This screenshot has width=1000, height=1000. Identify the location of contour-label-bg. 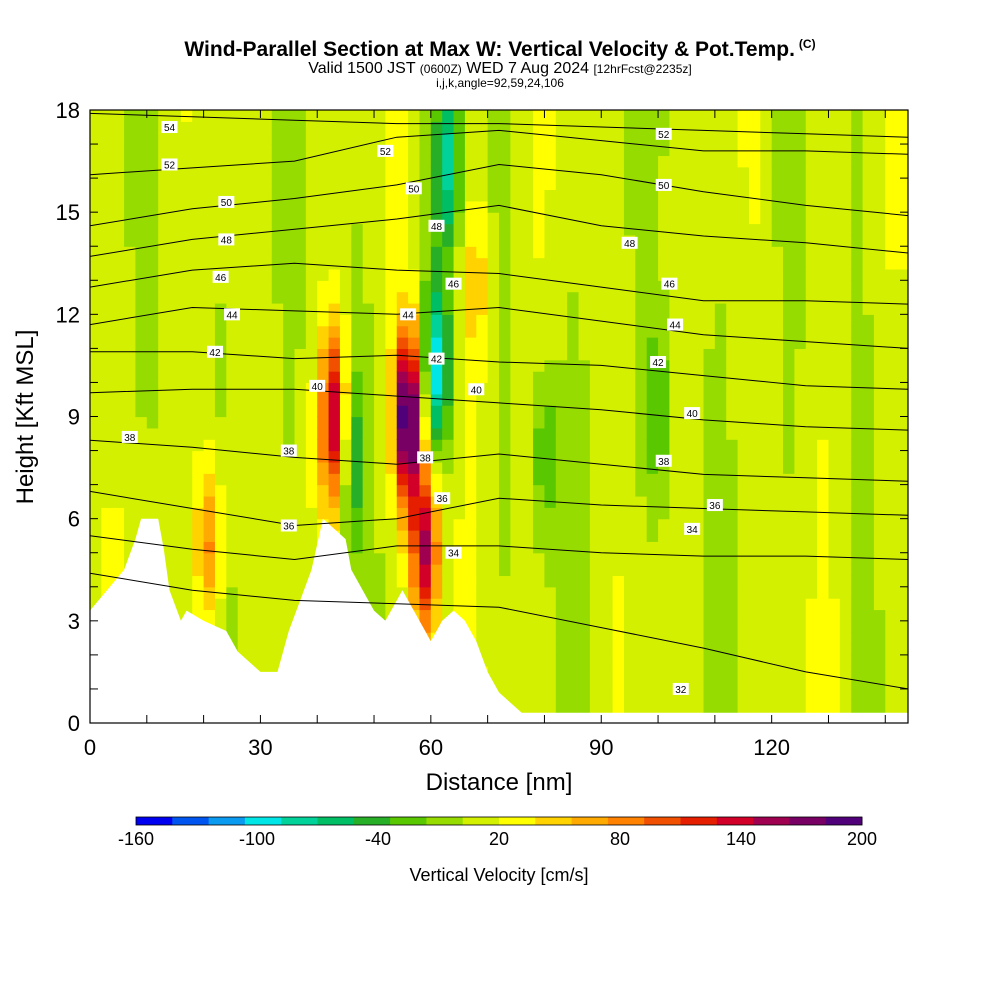
(408, 314).